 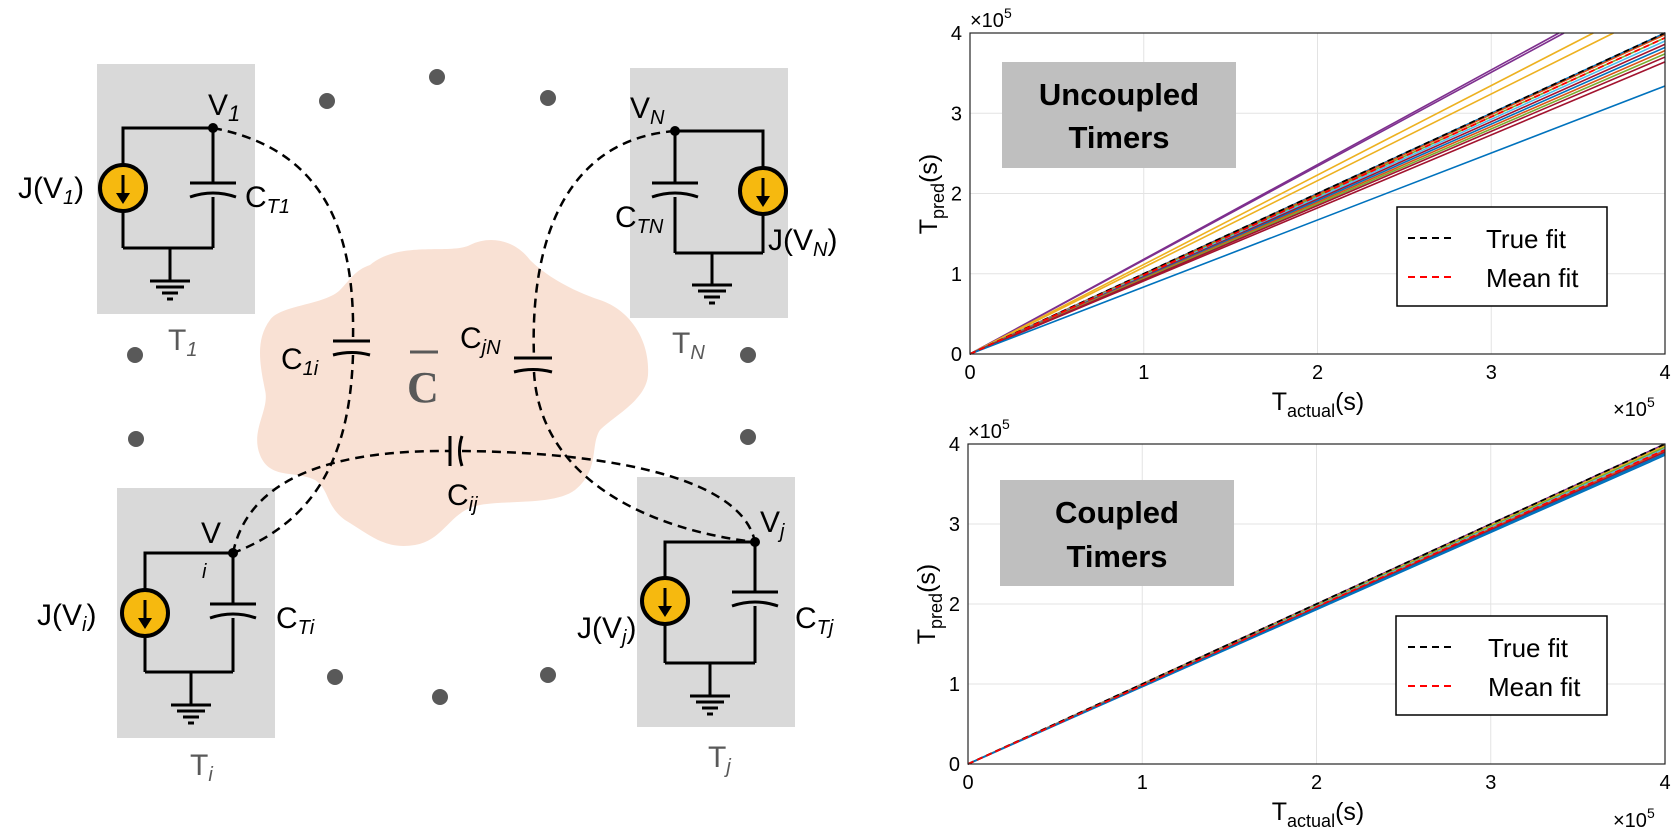 What do you see at coordinates (814, 620) in the screenshot?
I see `cap-label: CTj` at bounding box center [814, 620].